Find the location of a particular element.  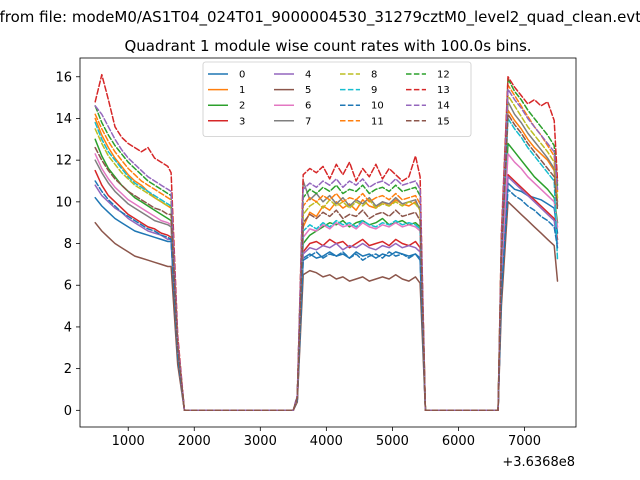

legend-label-8: 8 is located at coordinates (374, 75).